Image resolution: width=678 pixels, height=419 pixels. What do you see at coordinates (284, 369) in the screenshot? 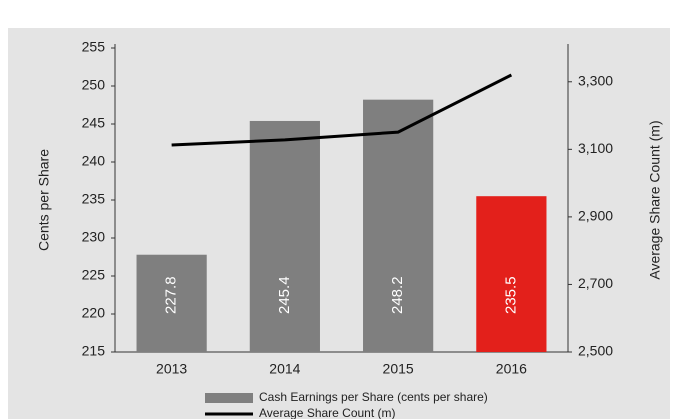
I see `x-tick-label: 2014` at bounding box center [284, 369].